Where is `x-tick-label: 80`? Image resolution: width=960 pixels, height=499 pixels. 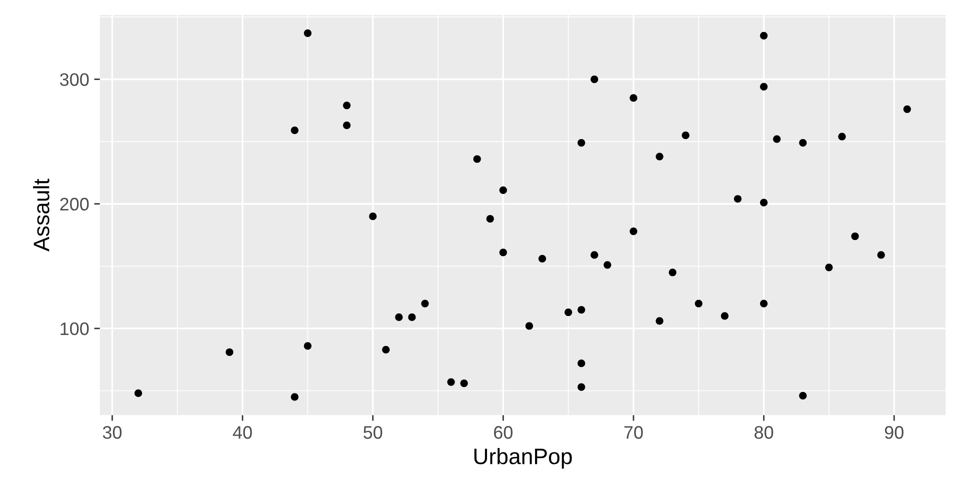 x-tick-label: 80 is located at coordinates (764, 432).